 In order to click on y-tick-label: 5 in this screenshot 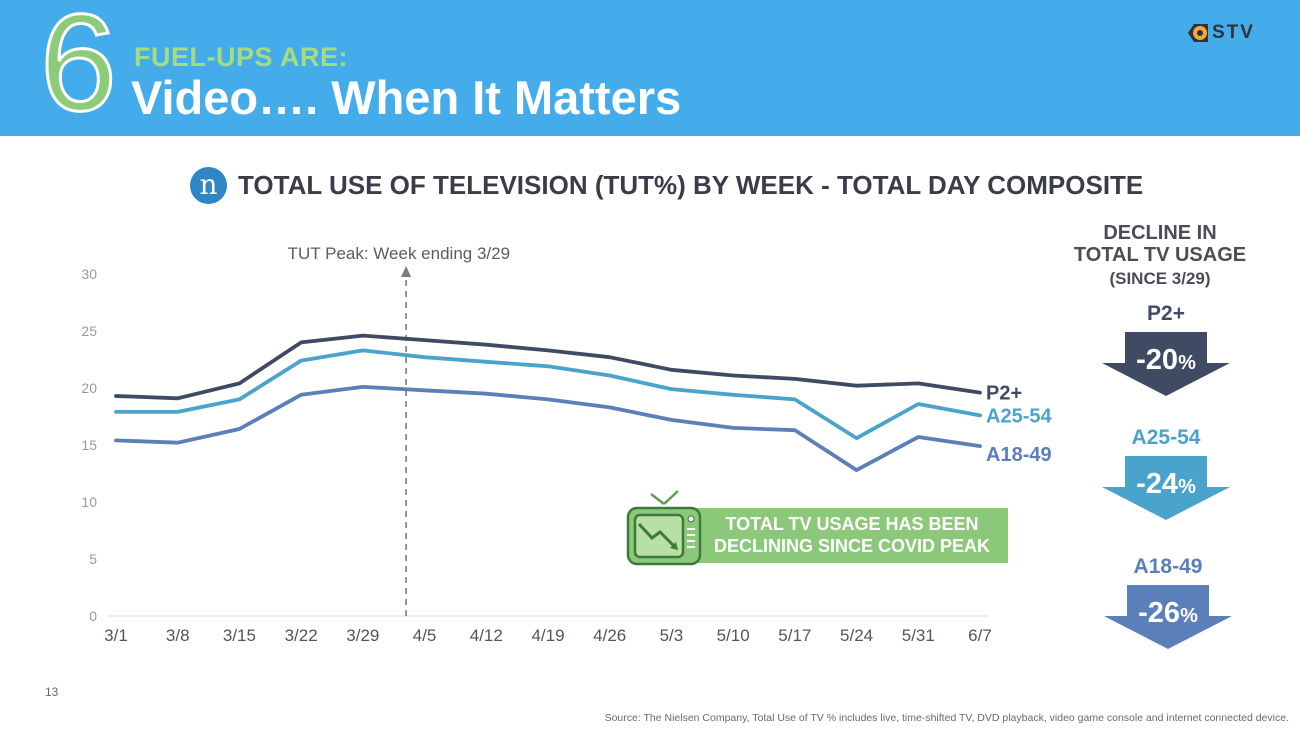, I will do `click(93, 559)`.